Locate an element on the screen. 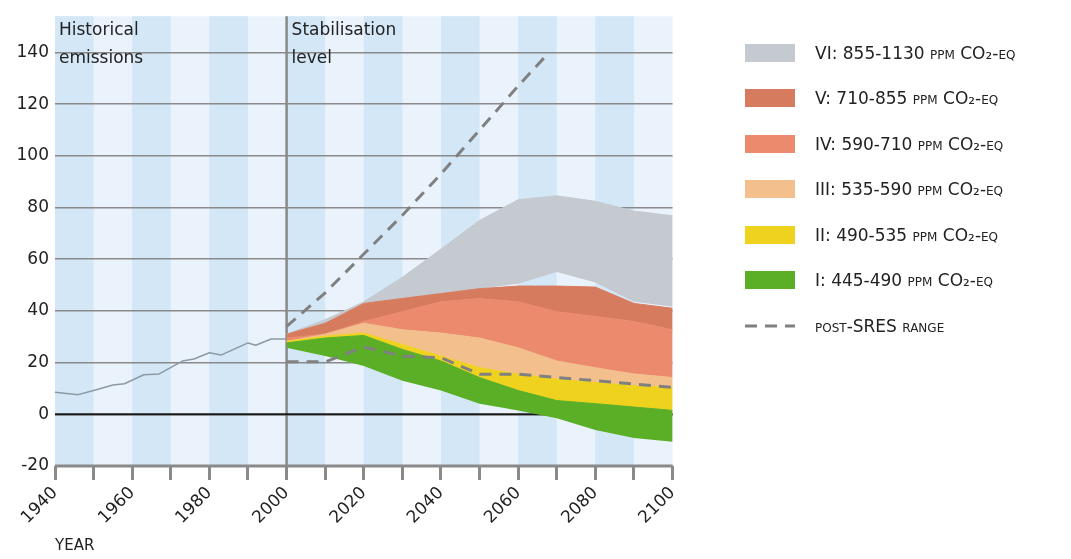  legend-label: III: 535-590 ppm CO₂-eq is located at coordinates (909, 189).